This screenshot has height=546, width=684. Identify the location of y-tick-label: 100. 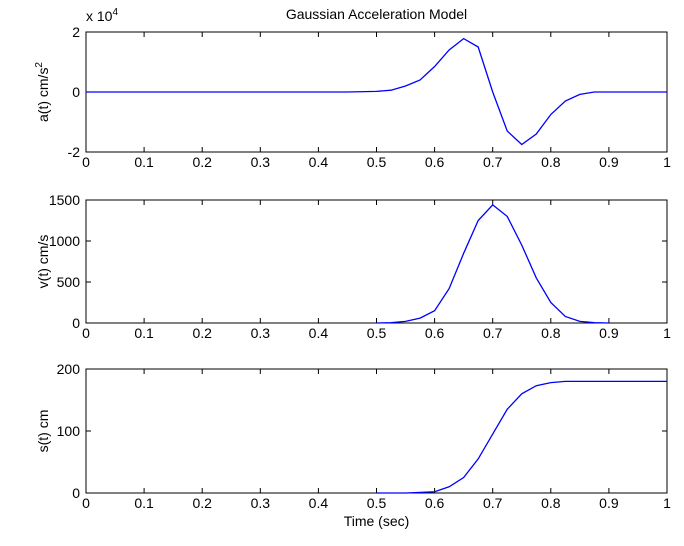
(69, 431).